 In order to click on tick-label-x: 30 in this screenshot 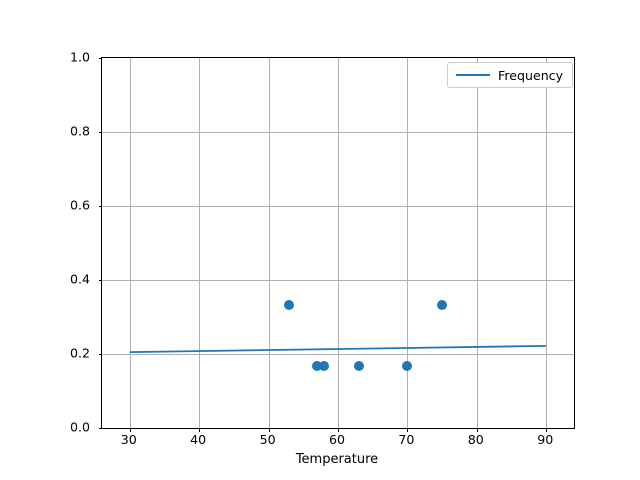, I will do `click(128, 439)`.